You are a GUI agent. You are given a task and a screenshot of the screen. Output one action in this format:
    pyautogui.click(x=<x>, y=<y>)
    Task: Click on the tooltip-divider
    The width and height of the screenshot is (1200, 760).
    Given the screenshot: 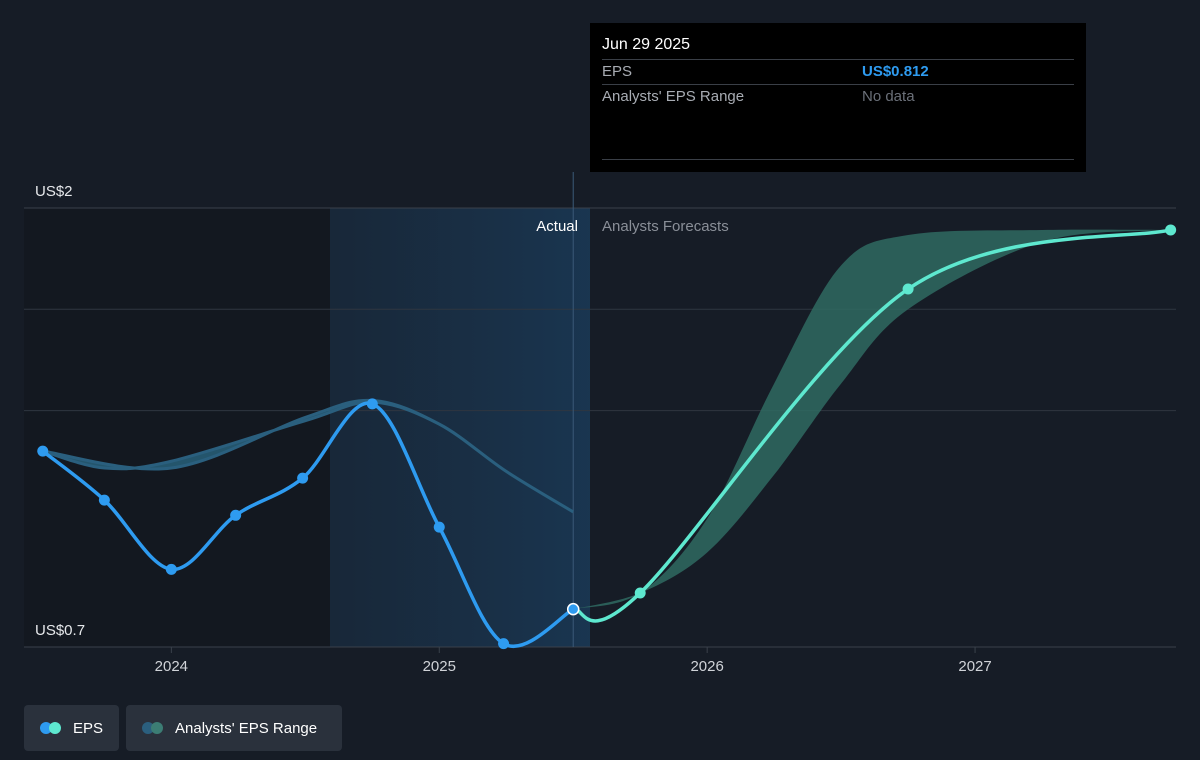 What is the action you would take?
    pyautogui.click(x=838, y=159)
    